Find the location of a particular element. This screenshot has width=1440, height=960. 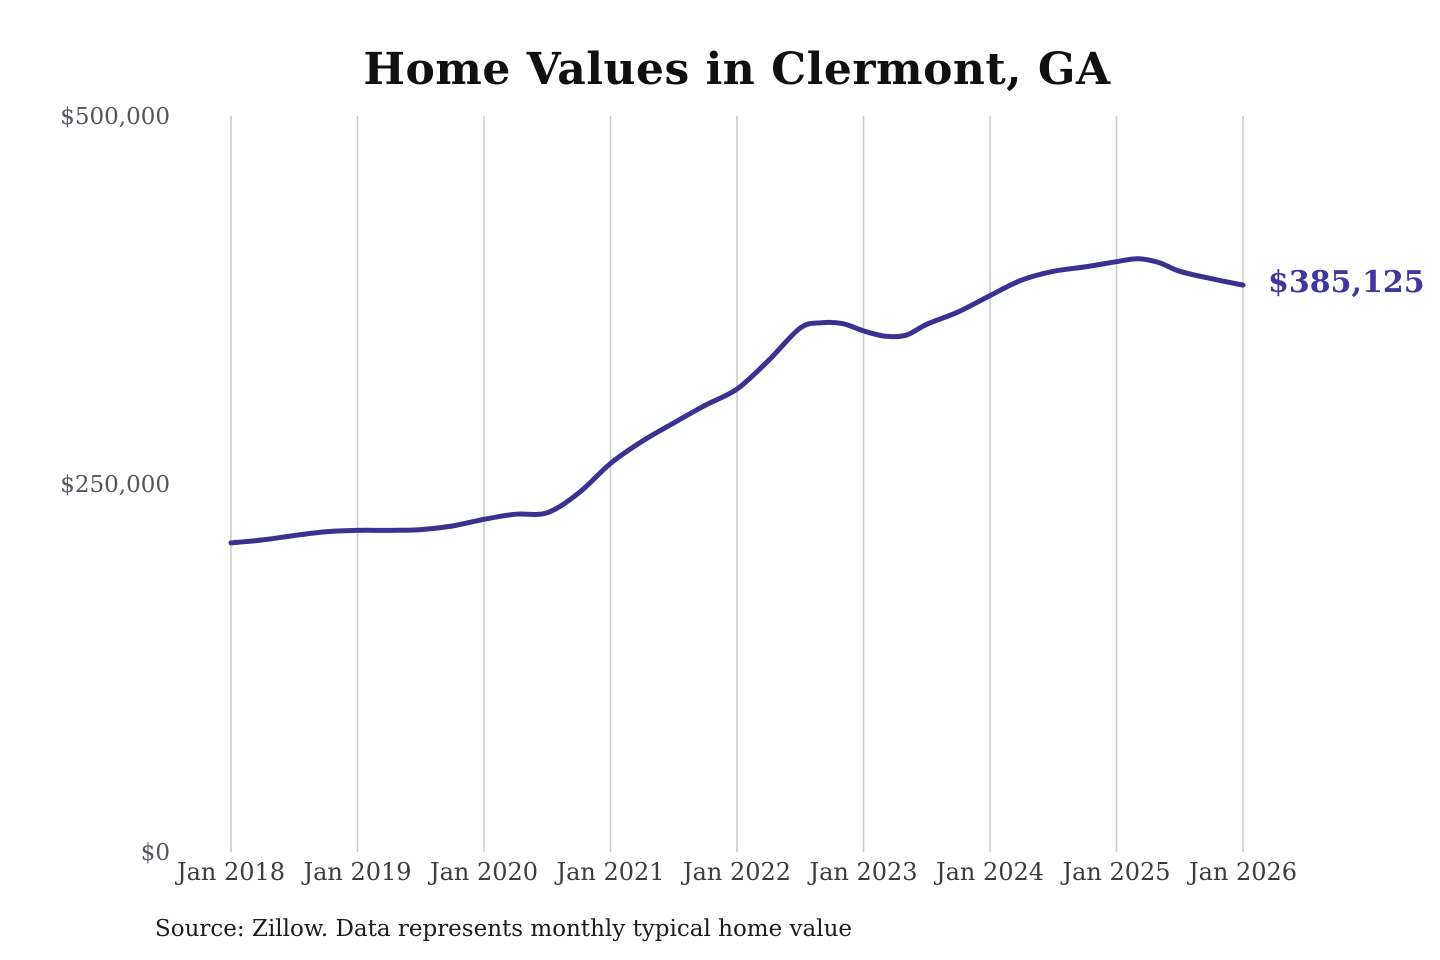

x-tick-label: Jan 2021 is located at coordinates (608, 872).